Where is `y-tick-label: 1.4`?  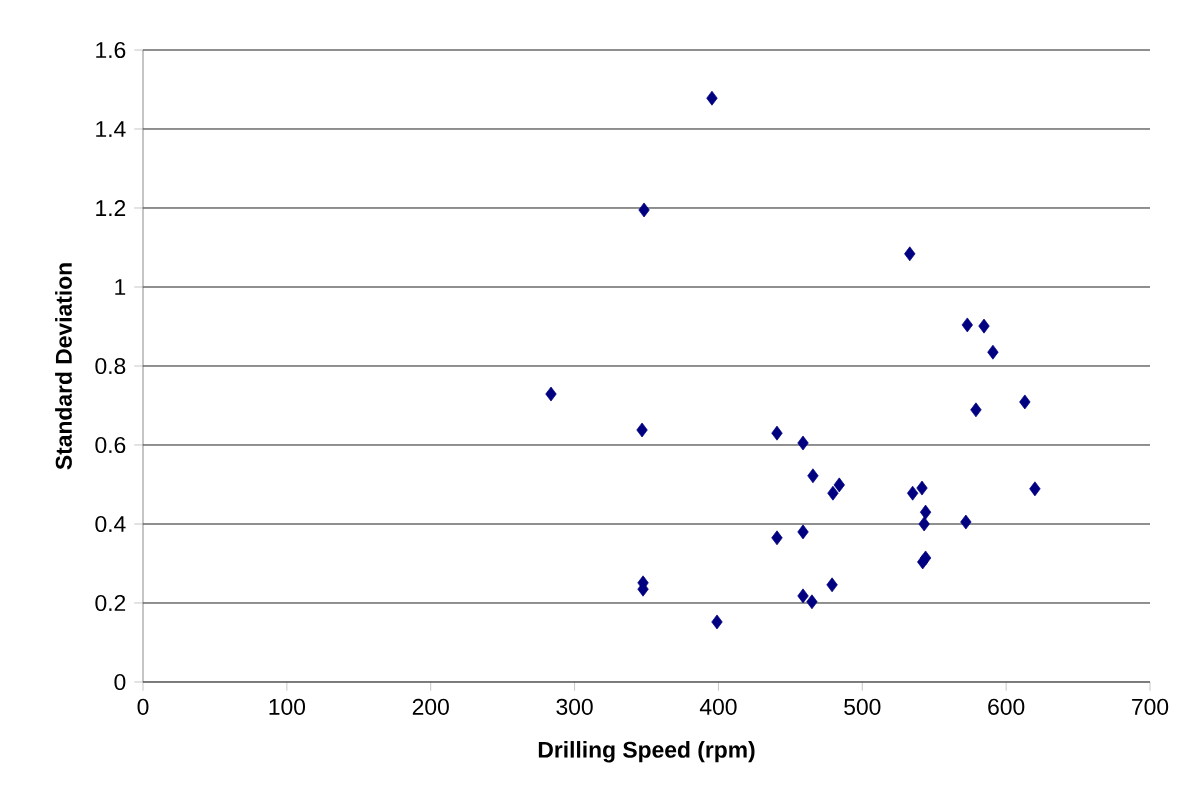
y-tick-label: 1.4 is located at coordinates (111, 129).